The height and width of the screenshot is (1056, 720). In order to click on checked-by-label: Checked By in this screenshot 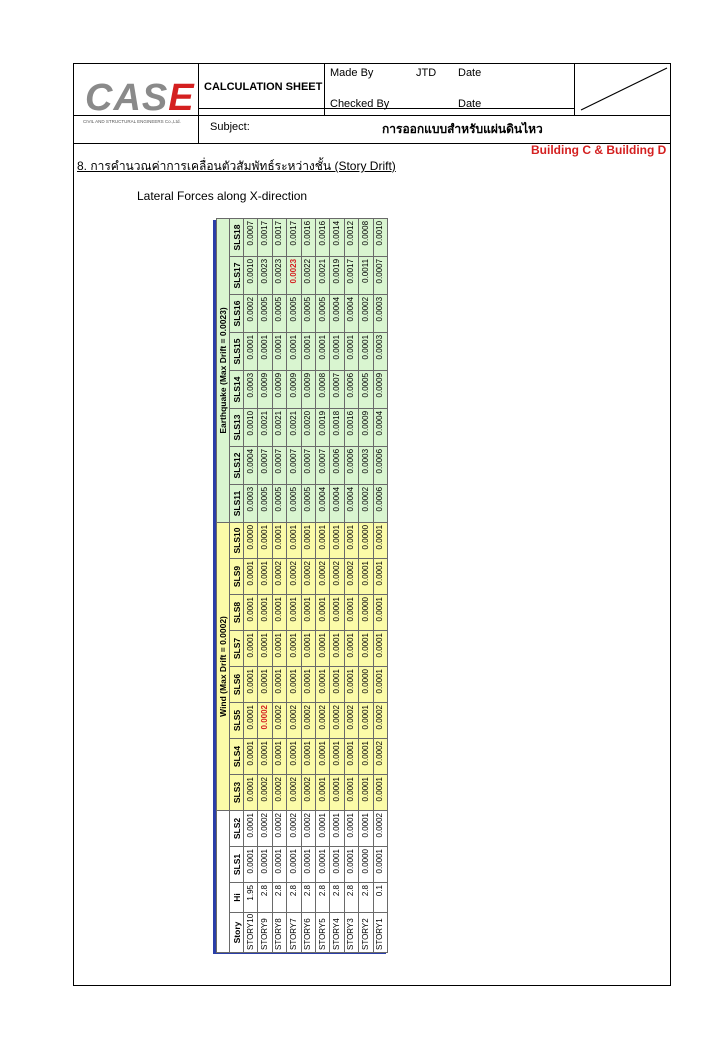, I will do `click(360, 104)`.